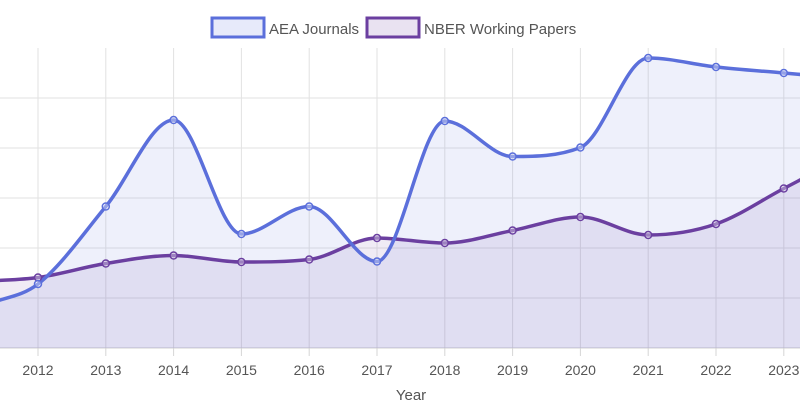 Image resolution: width=800 pixels, height=419 pixels. Describe the element at coordinates (444, 370) in the screenshot. I see `x-tick-label-2018: 2018` at that location.